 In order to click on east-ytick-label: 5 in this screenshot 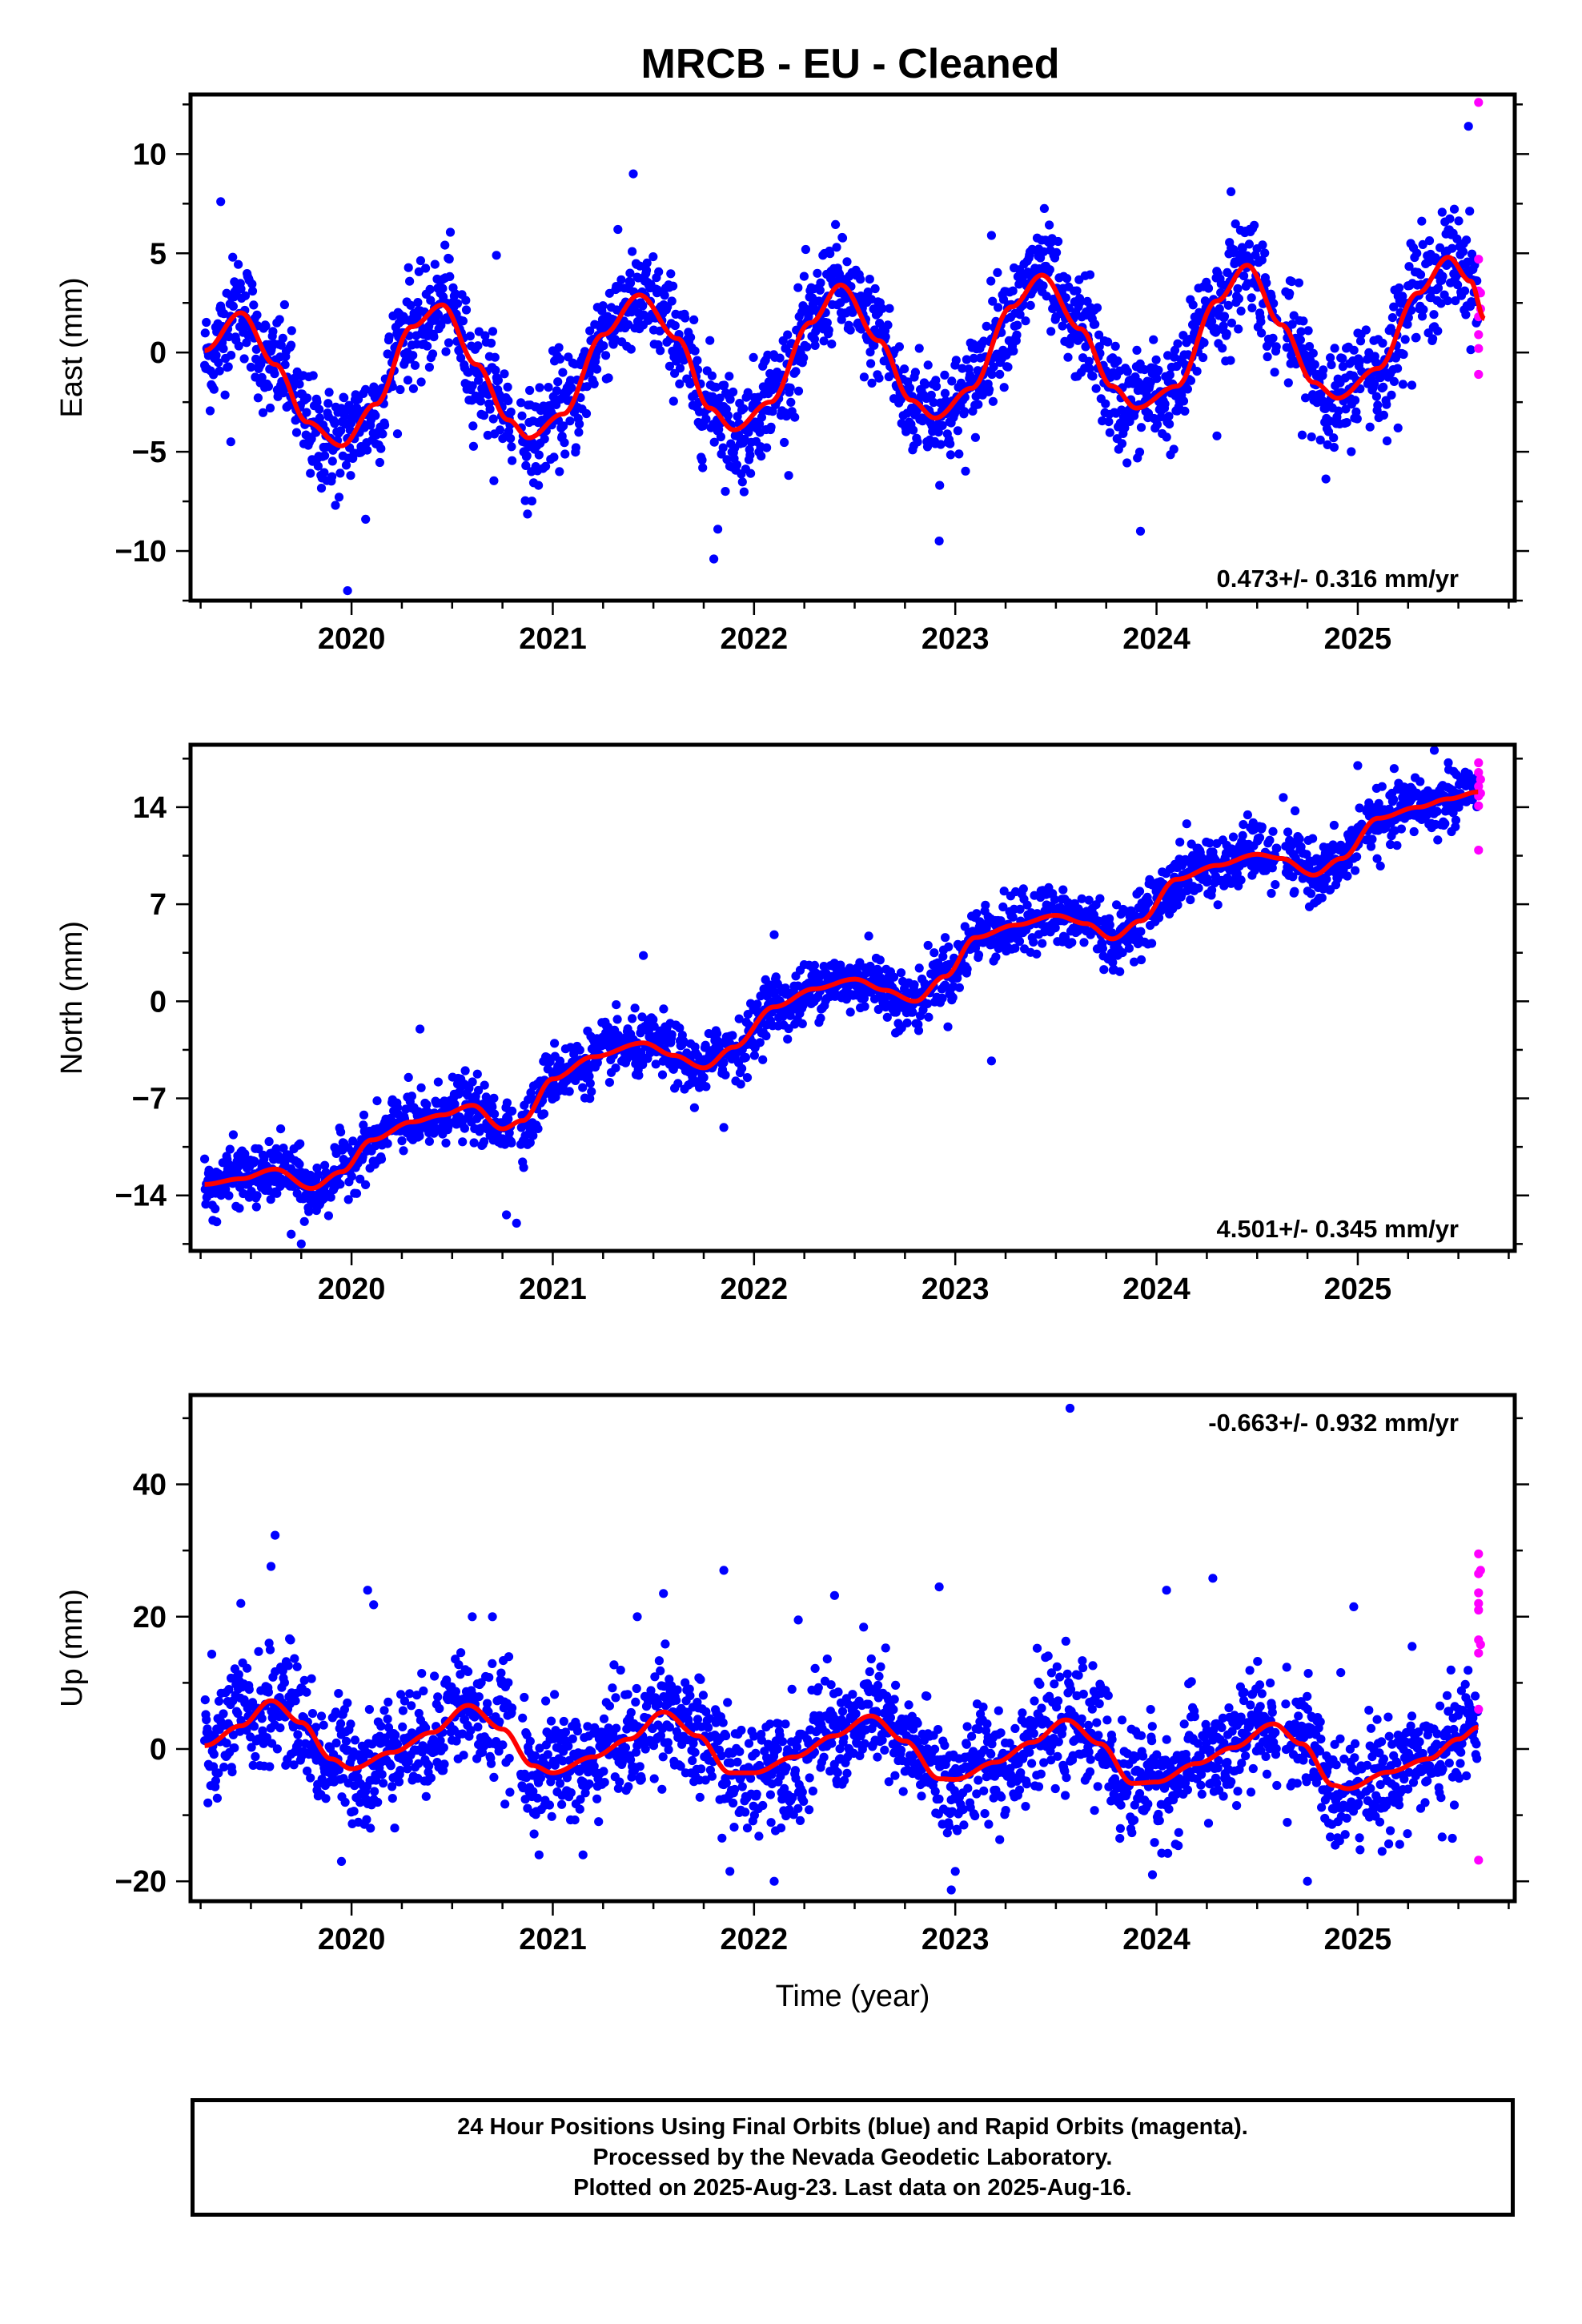, I will do `click(158, 254)`.